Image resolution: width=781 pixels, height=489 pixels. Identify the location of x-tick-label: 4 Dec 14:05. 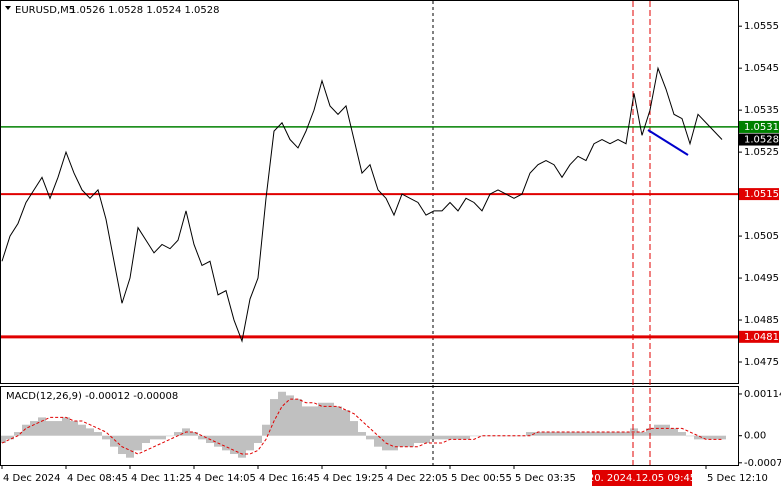
(225, 478).